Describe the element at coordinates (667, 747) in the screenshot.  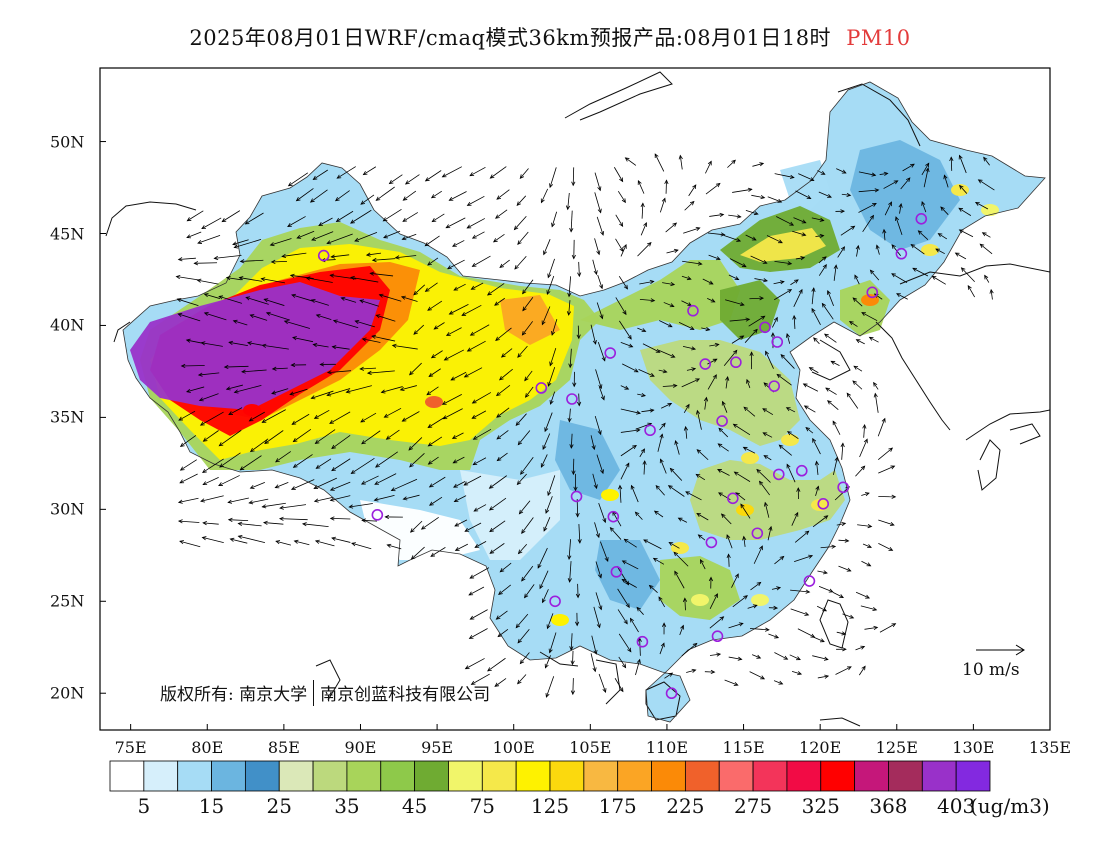
I see `x-tick-label: 110E` at that location.